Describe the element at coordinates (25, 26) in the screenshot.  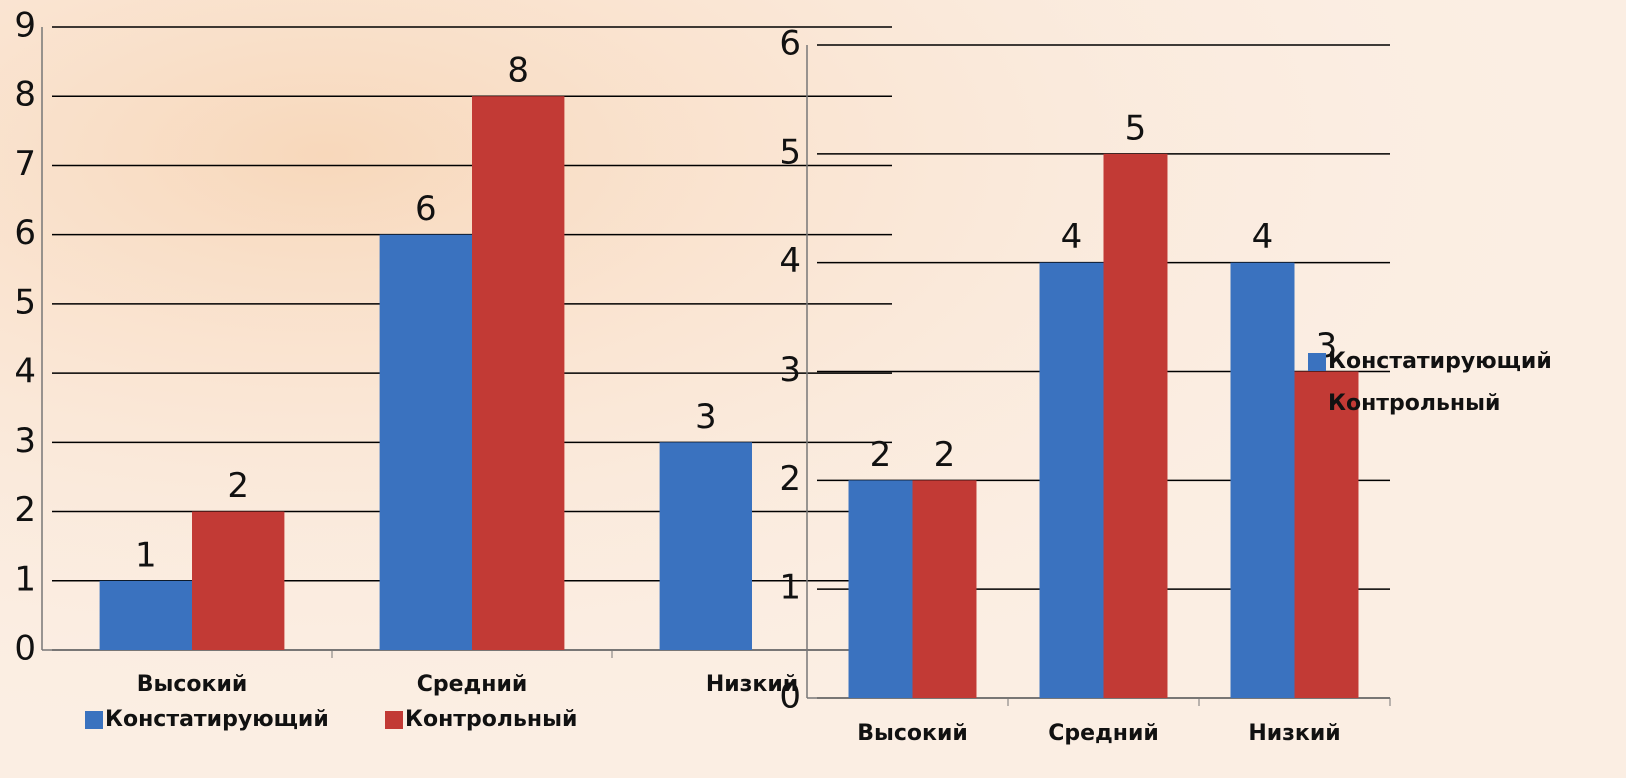
I see `y-tick-label: 9` at that location.